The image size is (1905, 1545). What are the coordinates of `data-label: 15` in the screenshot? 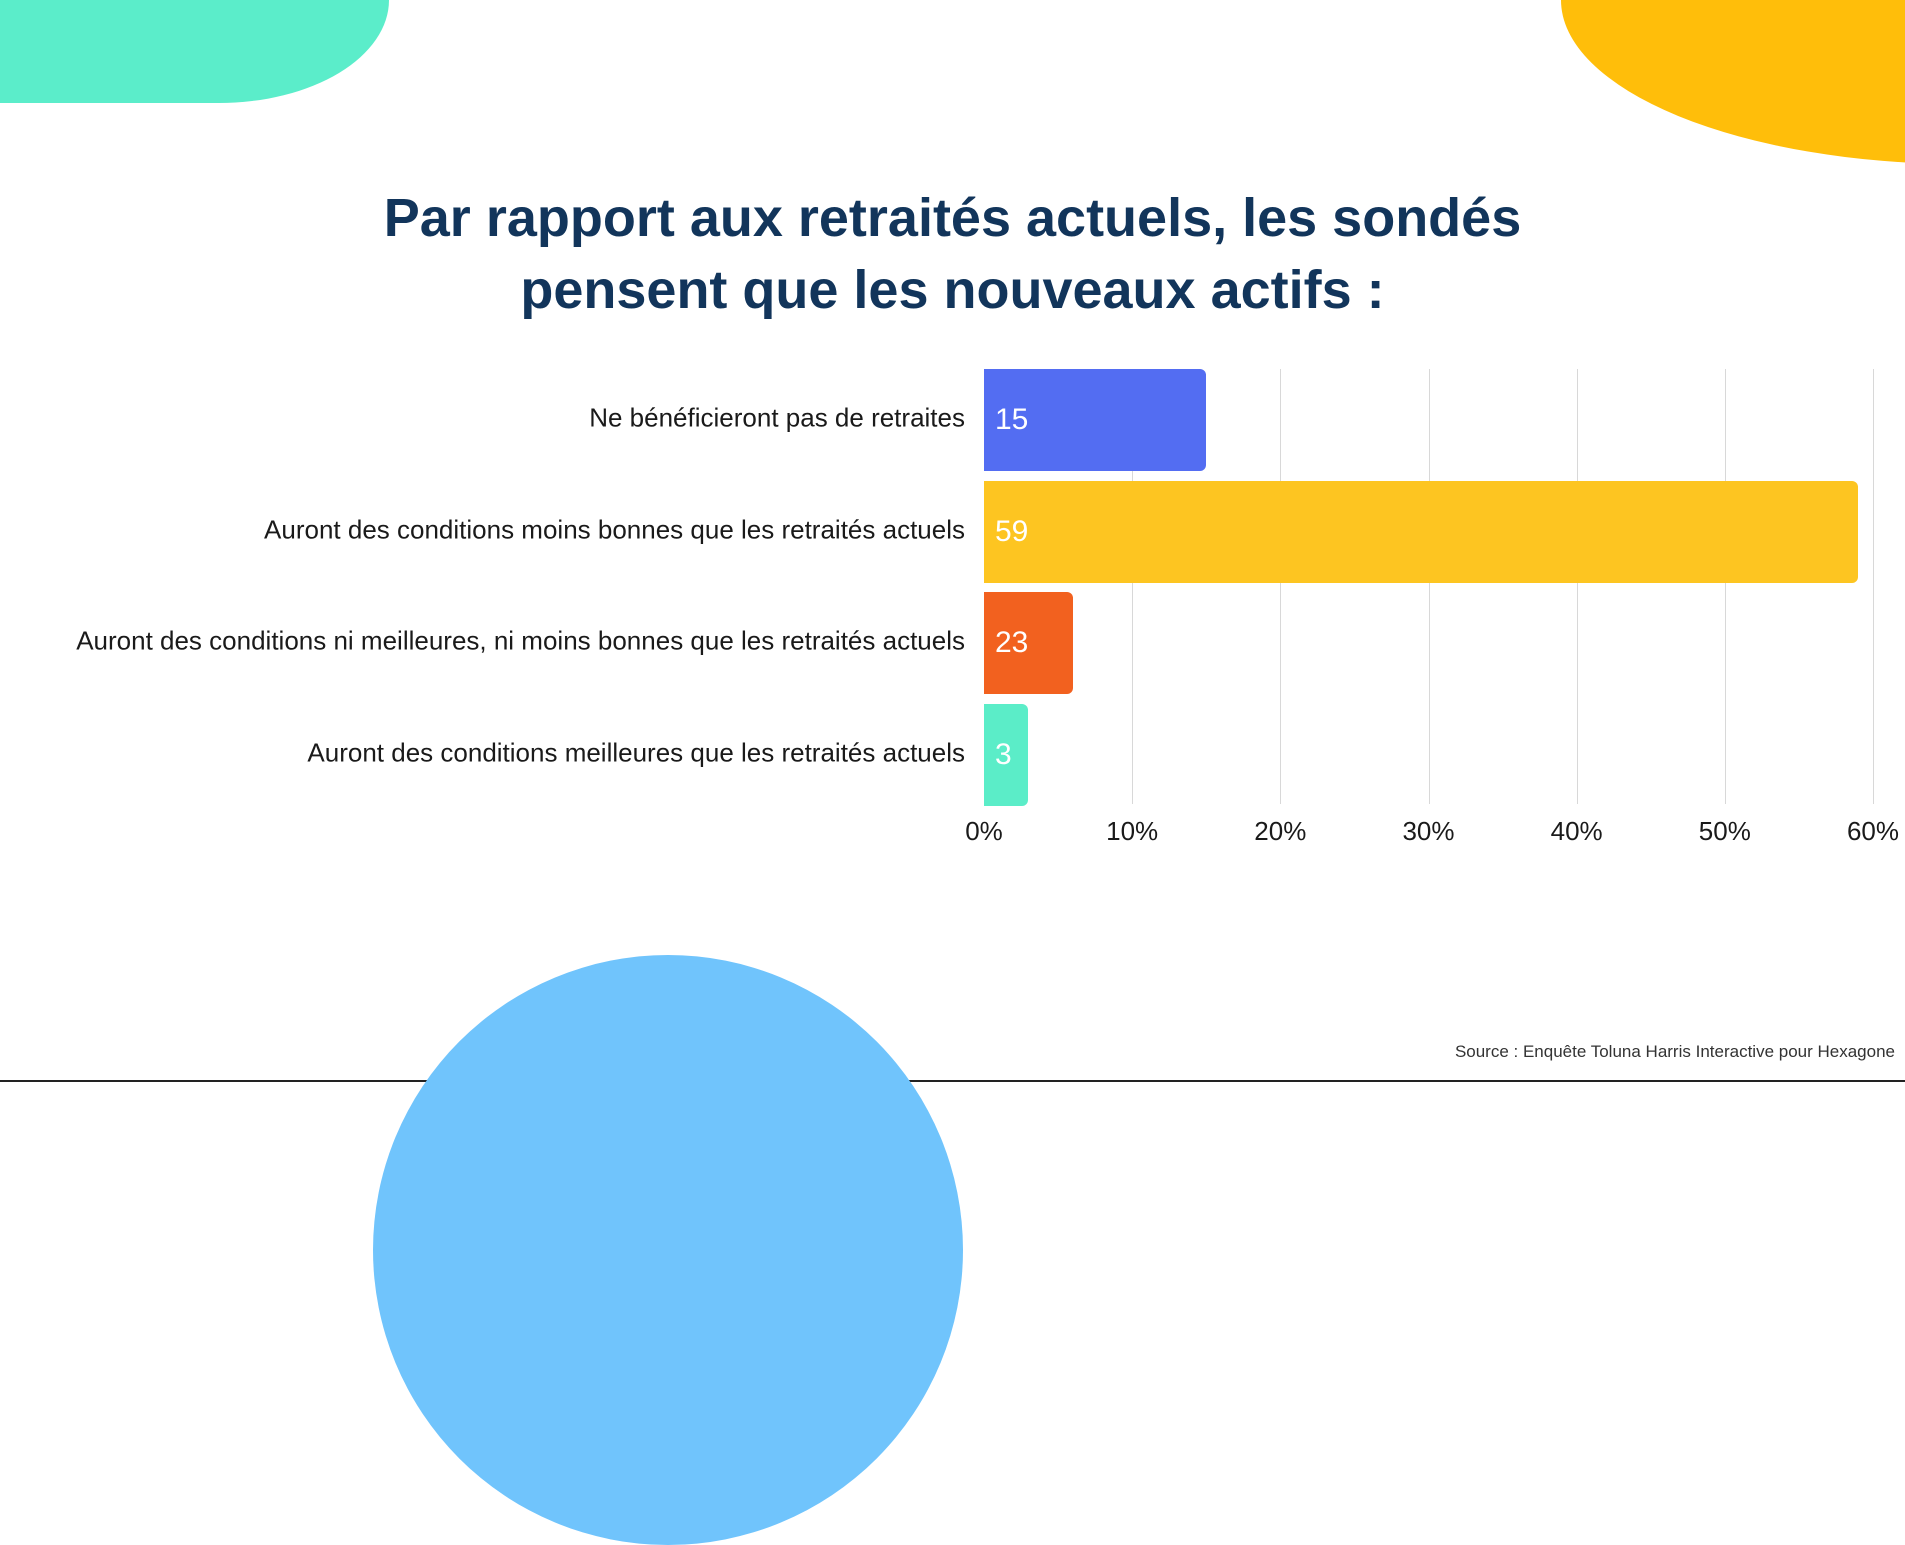 It's located at (1012, 419).